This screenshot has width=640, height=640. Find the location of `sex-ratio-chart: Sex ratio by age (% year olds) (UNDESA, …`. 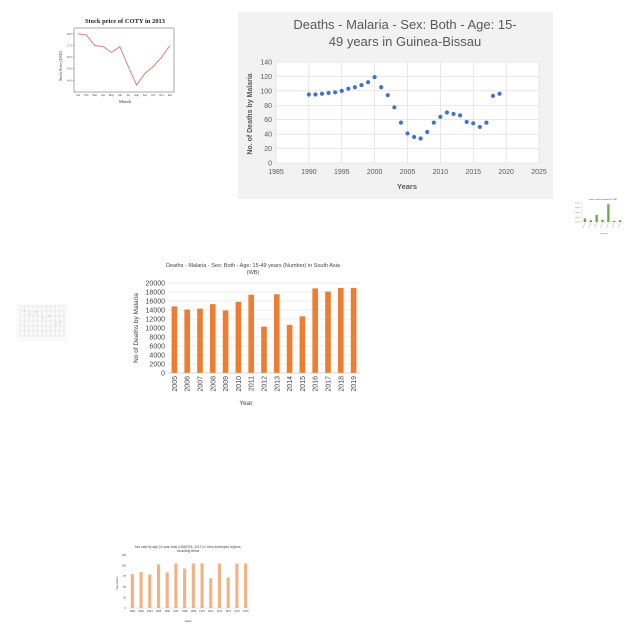

sex-ratio-chart: Sex ratio by age (% year olds) (UNDESA, … is located at coordinates (183, 584).